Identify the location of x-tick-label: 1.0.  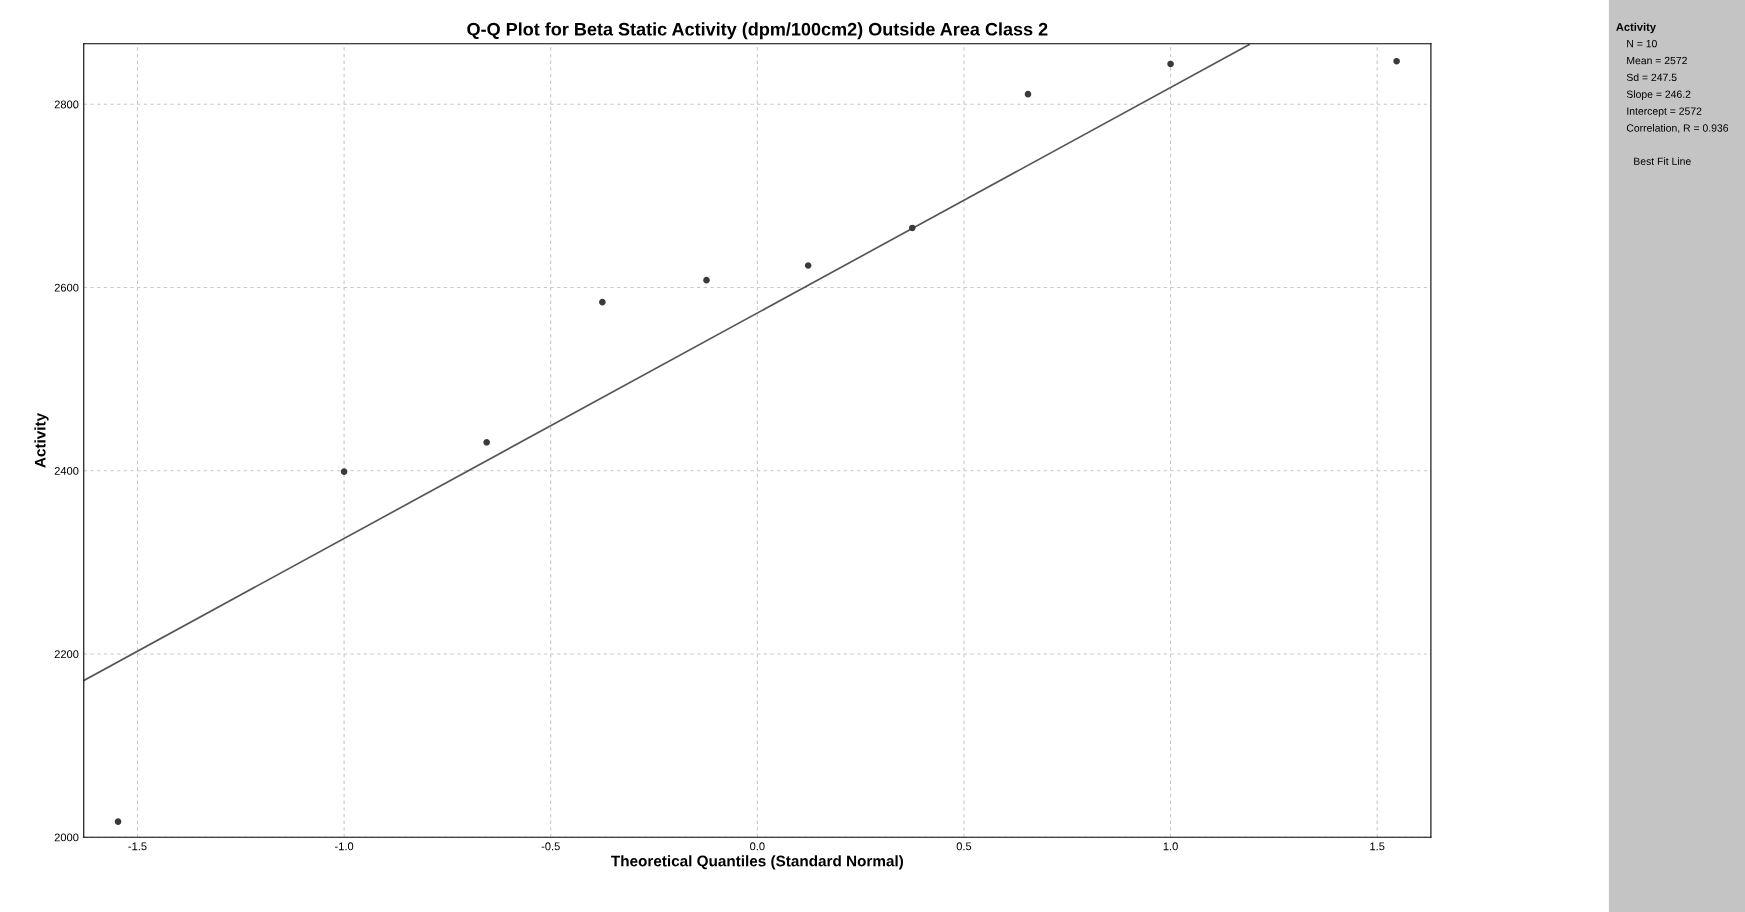
(1170, 846).